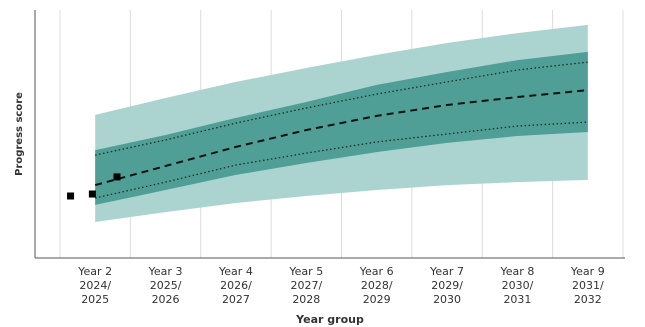 Image resolution: width=645 pixels, height=327 pixels. What do you see at coordinates (377, 299) in the screenshot?
I see `x-tick-label: 2029` at bounding box center [377, 299].